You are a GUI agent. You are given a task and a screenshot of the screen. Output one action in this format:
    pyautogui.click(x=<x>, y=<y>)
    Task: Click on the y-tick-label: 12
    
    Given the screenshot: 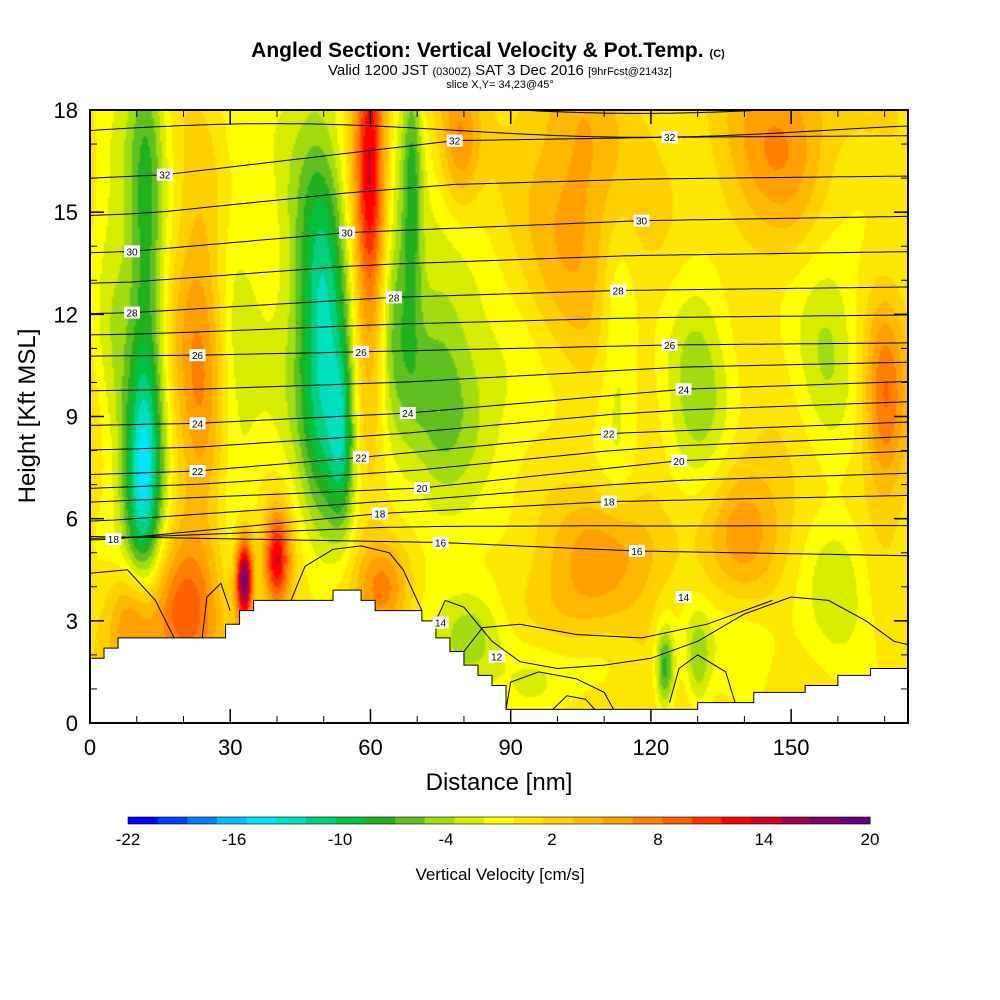 What is the action you would take?
    pyautogui.click(x=66, y=314)
    